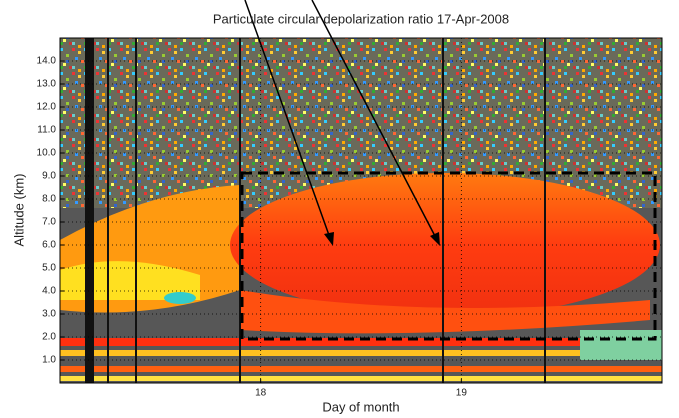 This screenshot has height=418, width=679. I want to click on y-tick-label: 7.0, so click(49, 222).